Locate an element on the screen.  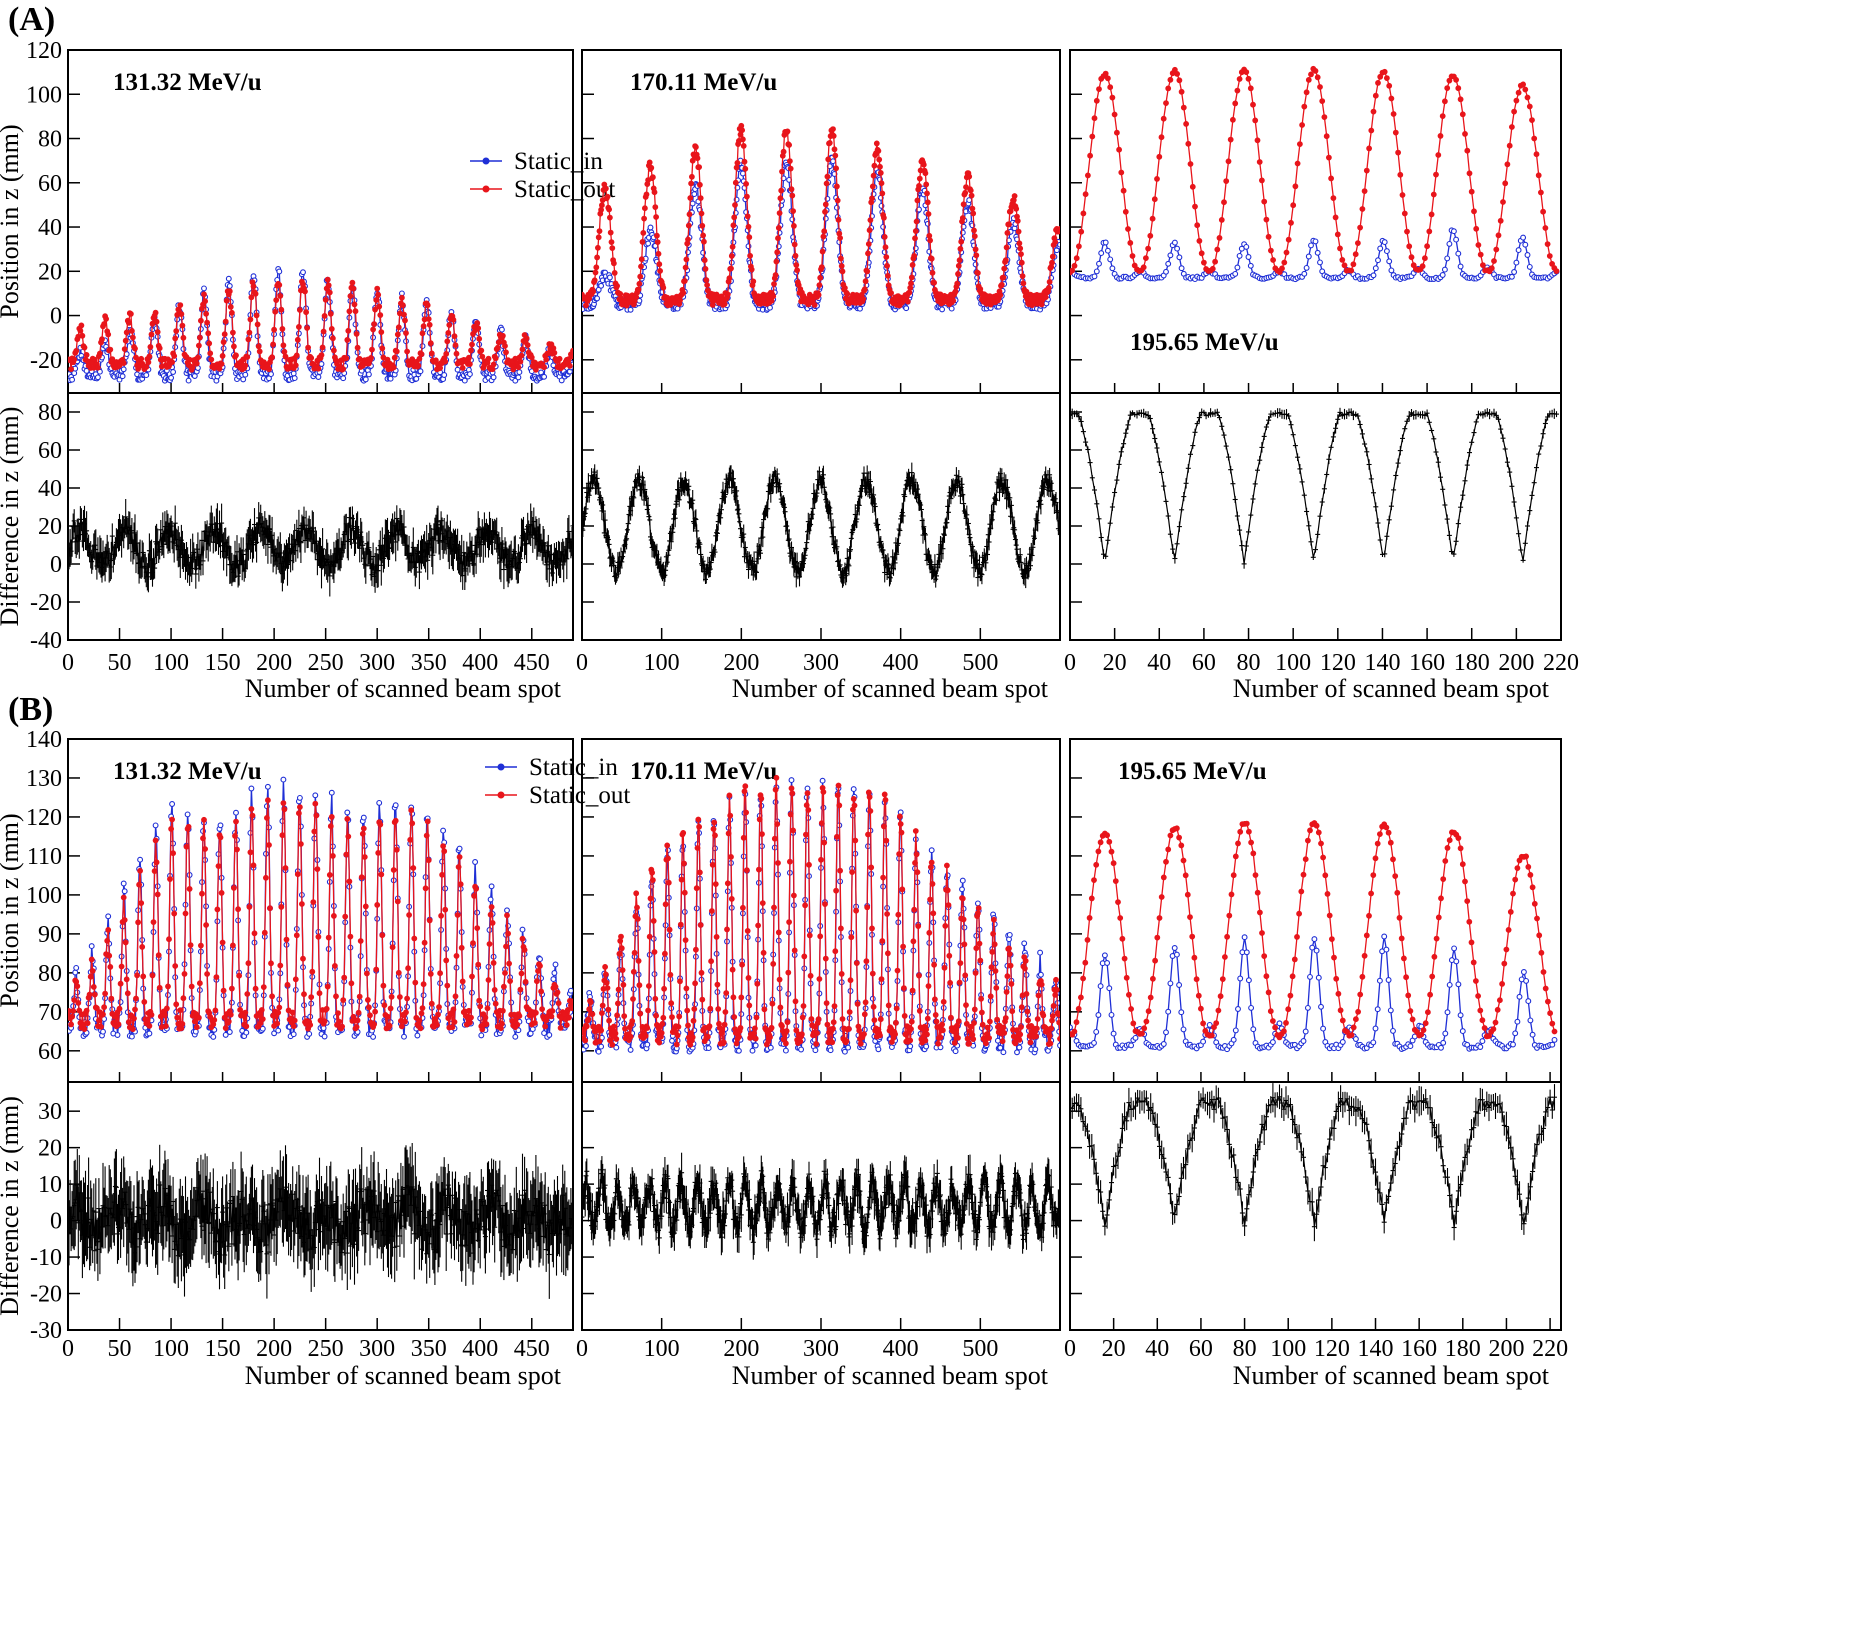
y-tick-label: -20 is located at coordinates (46, 603).